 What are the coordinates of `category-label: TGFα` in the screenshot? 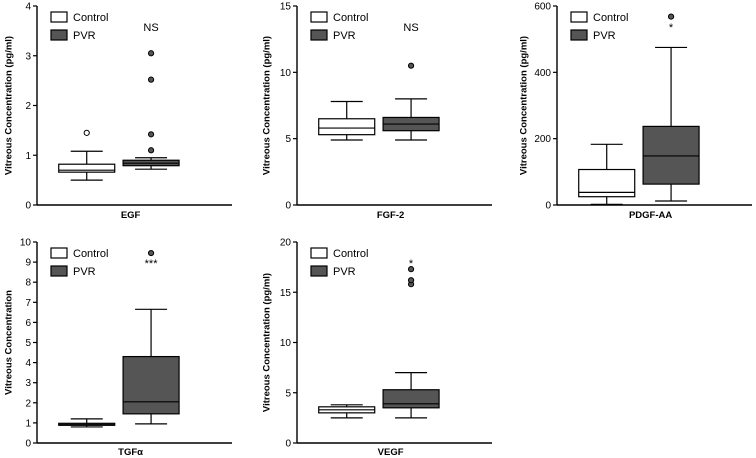 It's located at (130, 452).